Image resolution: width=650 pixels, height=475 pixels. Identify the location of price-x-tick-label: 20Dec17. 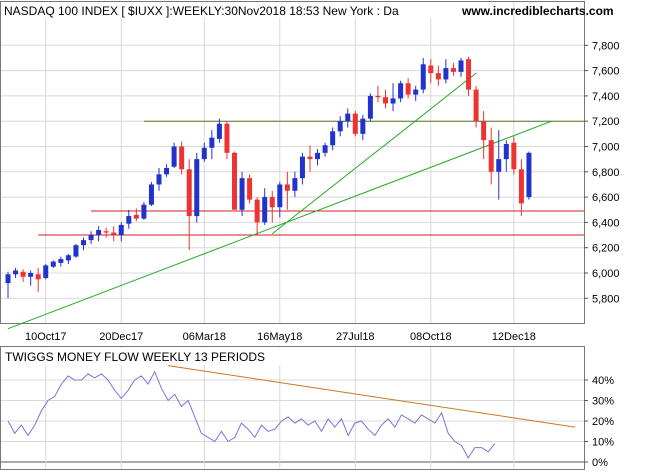
(121, 337).